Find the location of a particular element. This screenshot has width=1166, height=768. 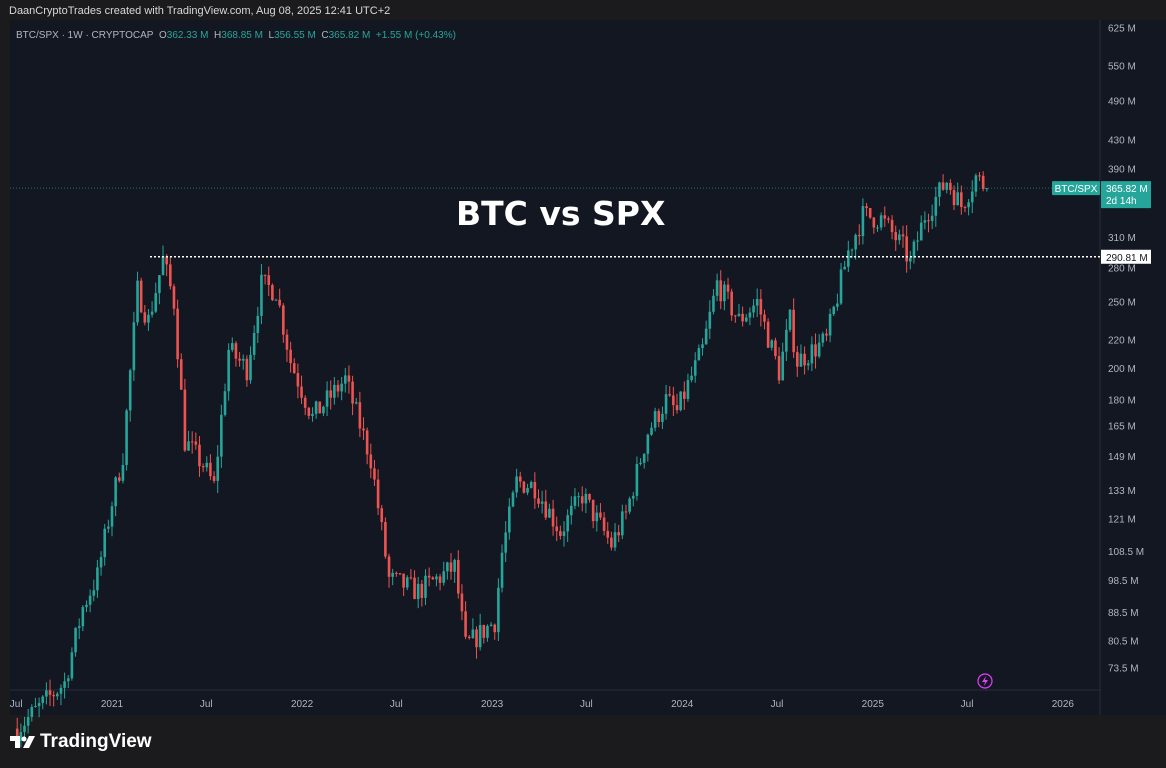

lightning-icon is located at coordinates (985, 681).